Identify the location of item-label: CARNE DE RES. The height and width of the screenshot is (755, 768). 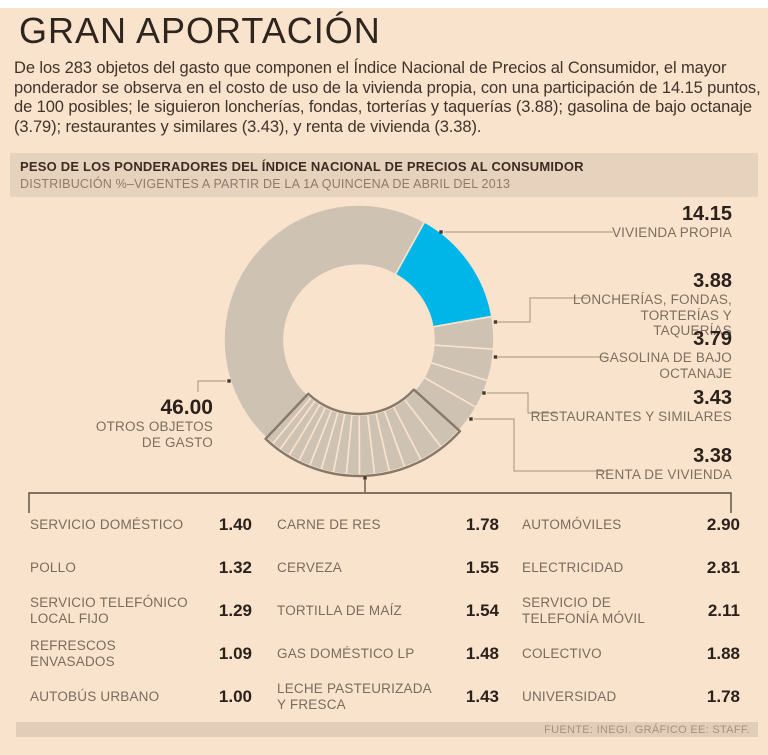
(329, 524).